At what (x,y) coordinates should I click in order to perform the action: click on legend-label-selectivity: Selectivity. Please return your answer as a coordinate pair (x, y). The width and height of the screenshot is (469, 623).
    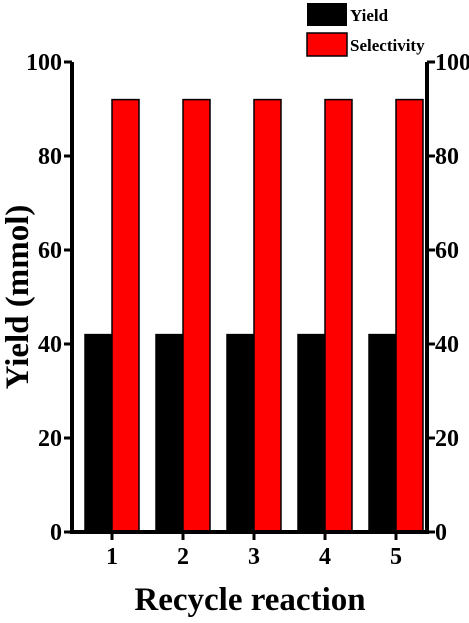
    Looking at the image, I should click on (387, 45).